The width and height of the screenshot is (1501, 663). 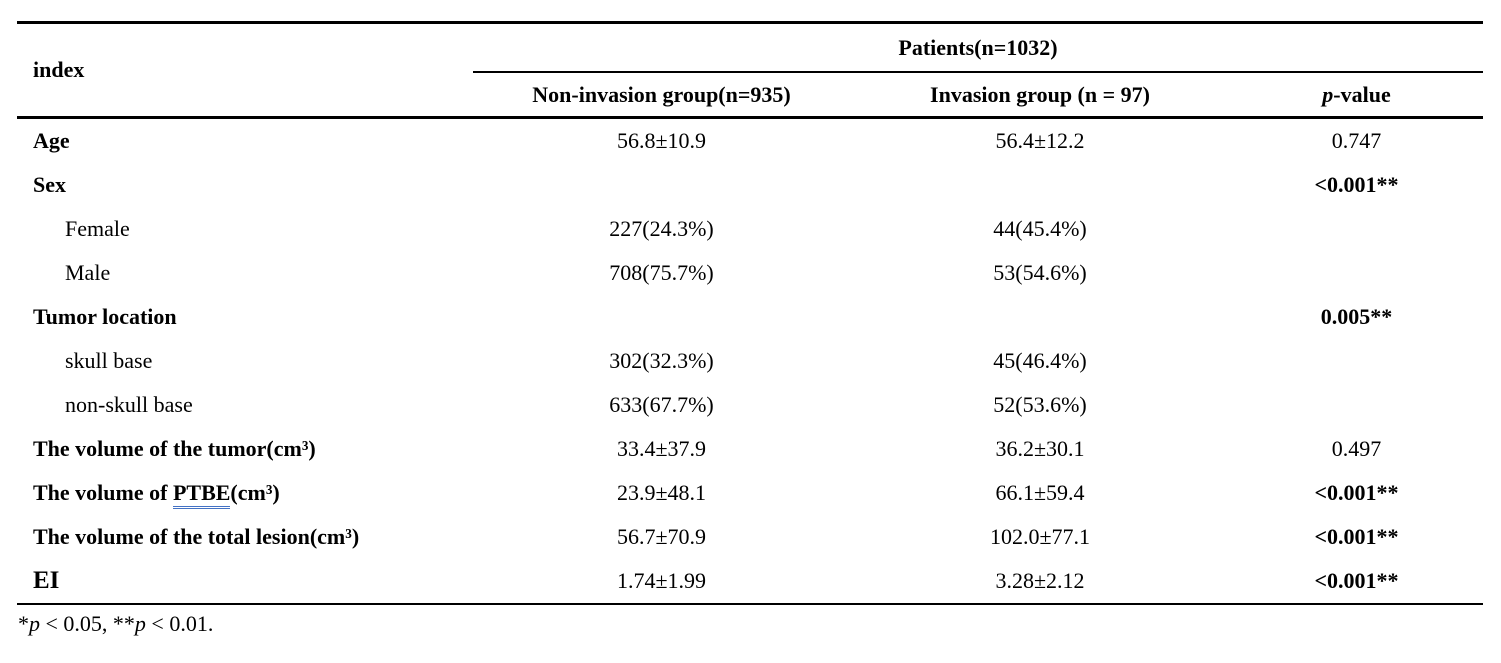 I want to click on value-cell: 44(45.4%), so click(x=1040, y=228).